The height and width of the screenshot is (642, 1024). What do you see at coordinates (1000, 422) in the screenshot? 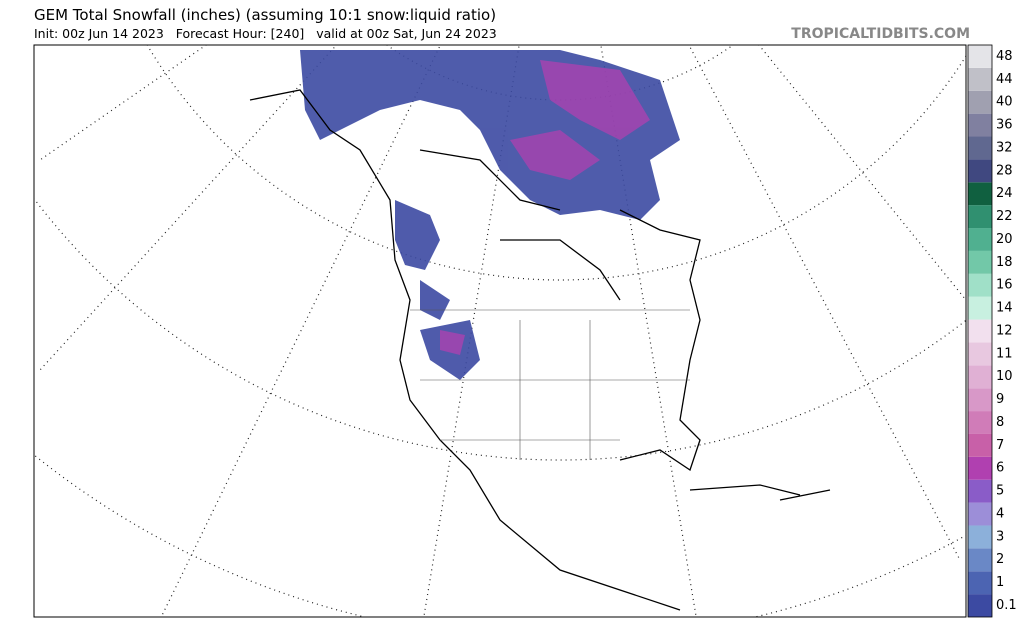
I see `colorbar-label: 8` at bounding box center [1000, 422].